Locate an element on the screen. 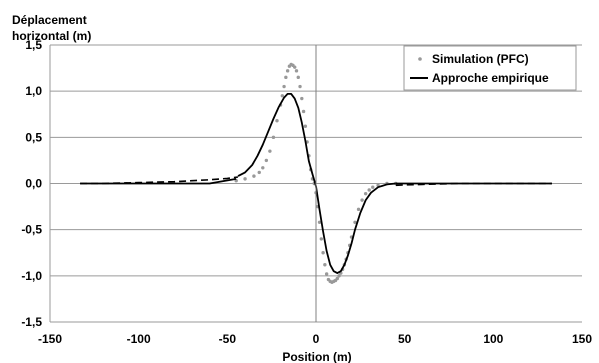 Image resolution: width=599 pixels, height=363 pixels. legend: Simulation (PFC) Approche empirique is located at coordinates (490, 68).